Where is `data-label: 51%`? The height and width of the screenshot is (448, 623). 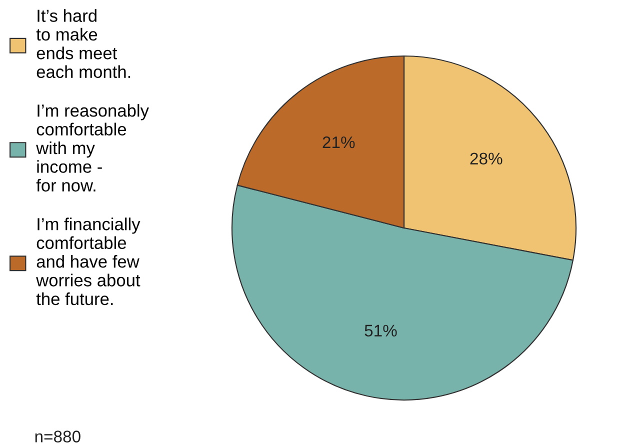
data-label: 51% is located at coordinates (380, 330).